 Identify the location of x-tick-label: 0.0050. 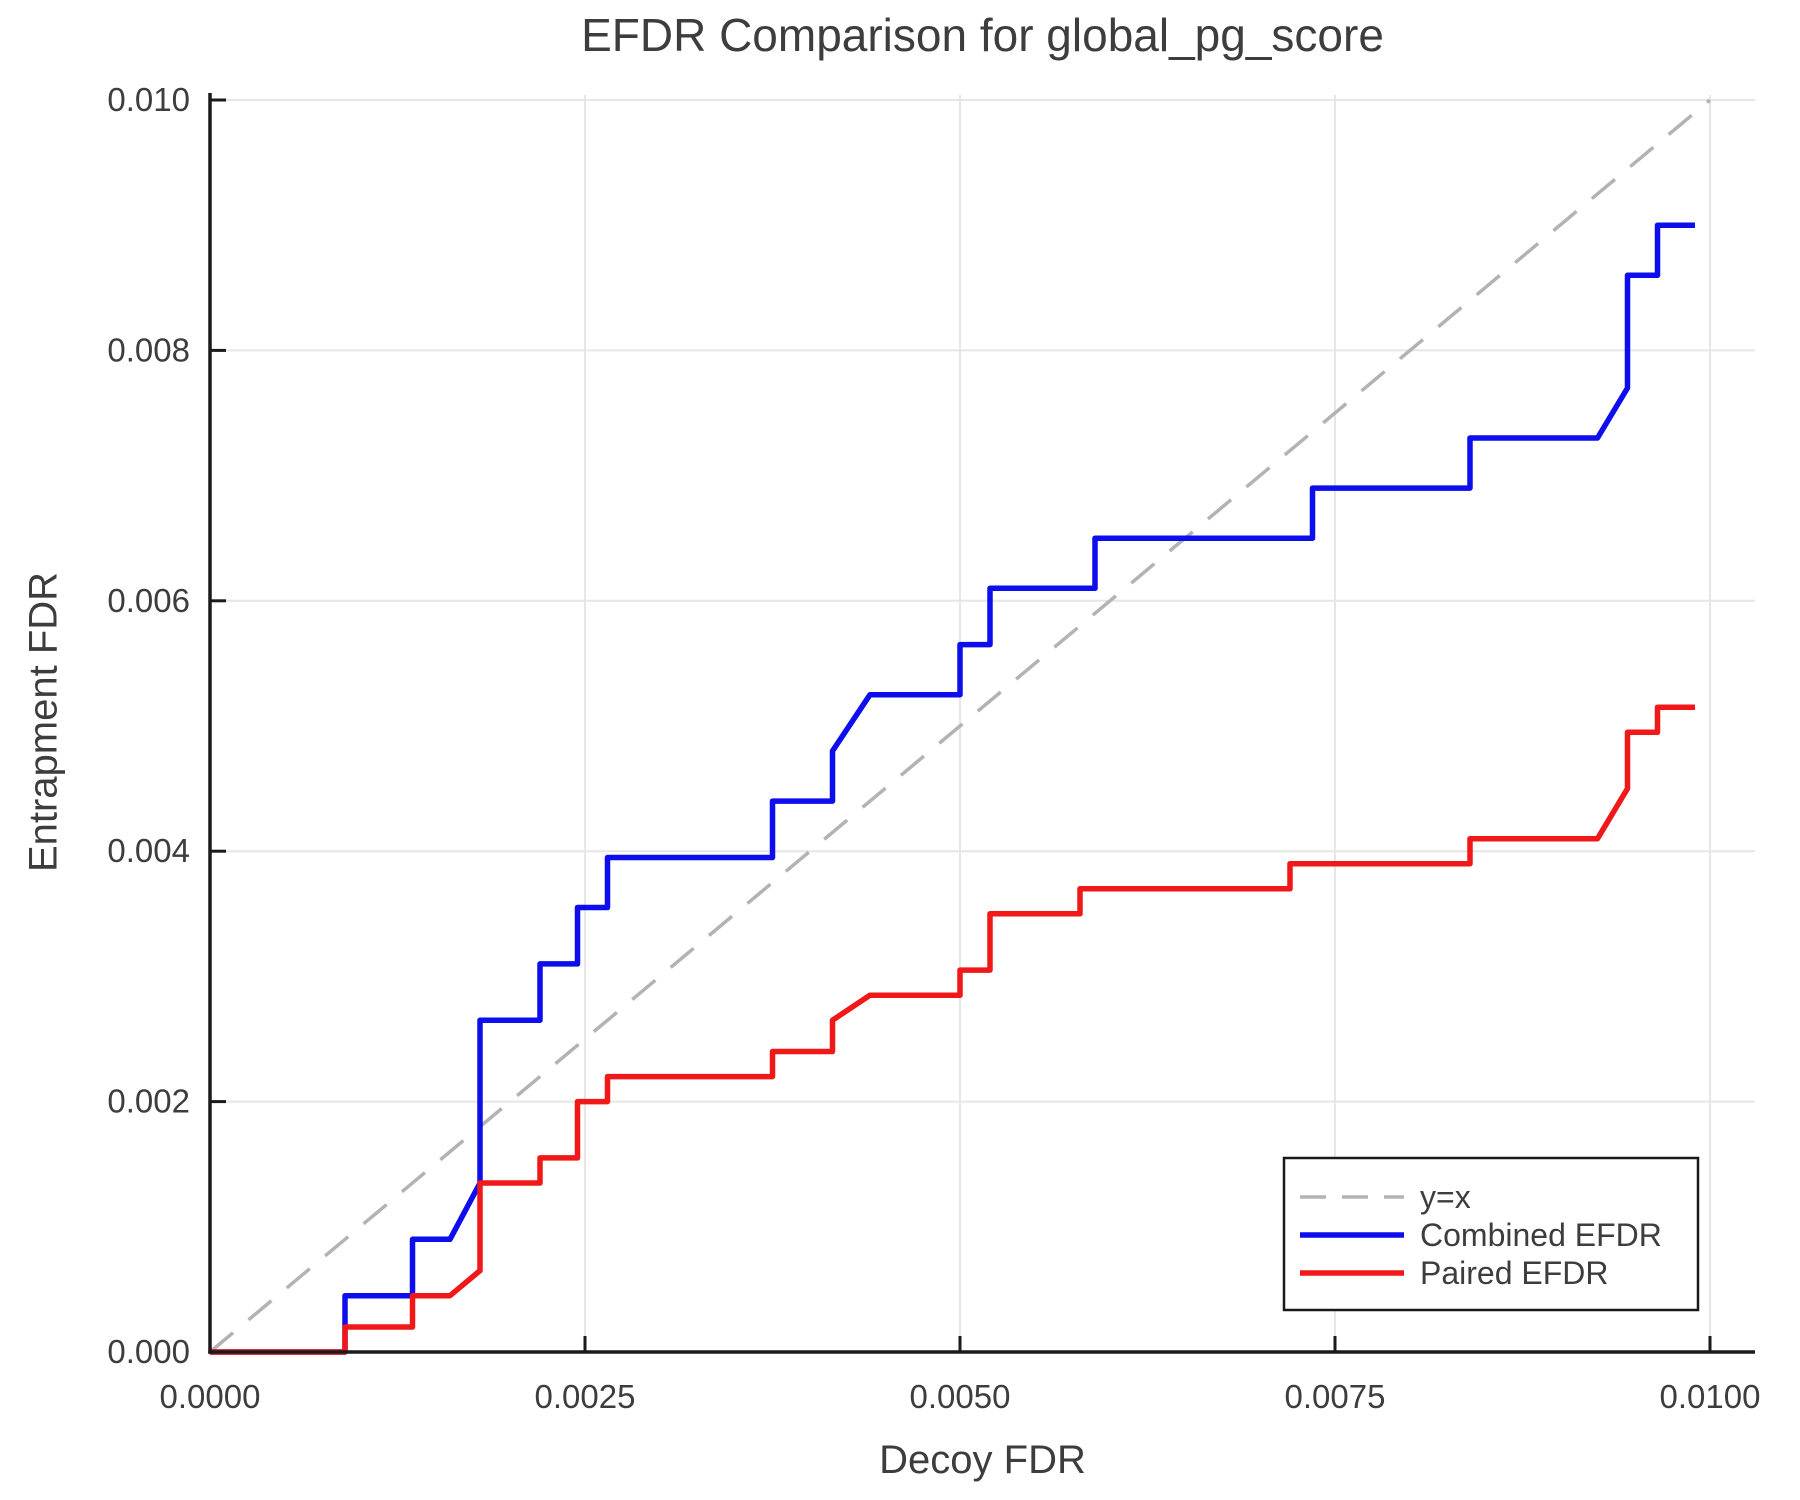
(960, 1396).